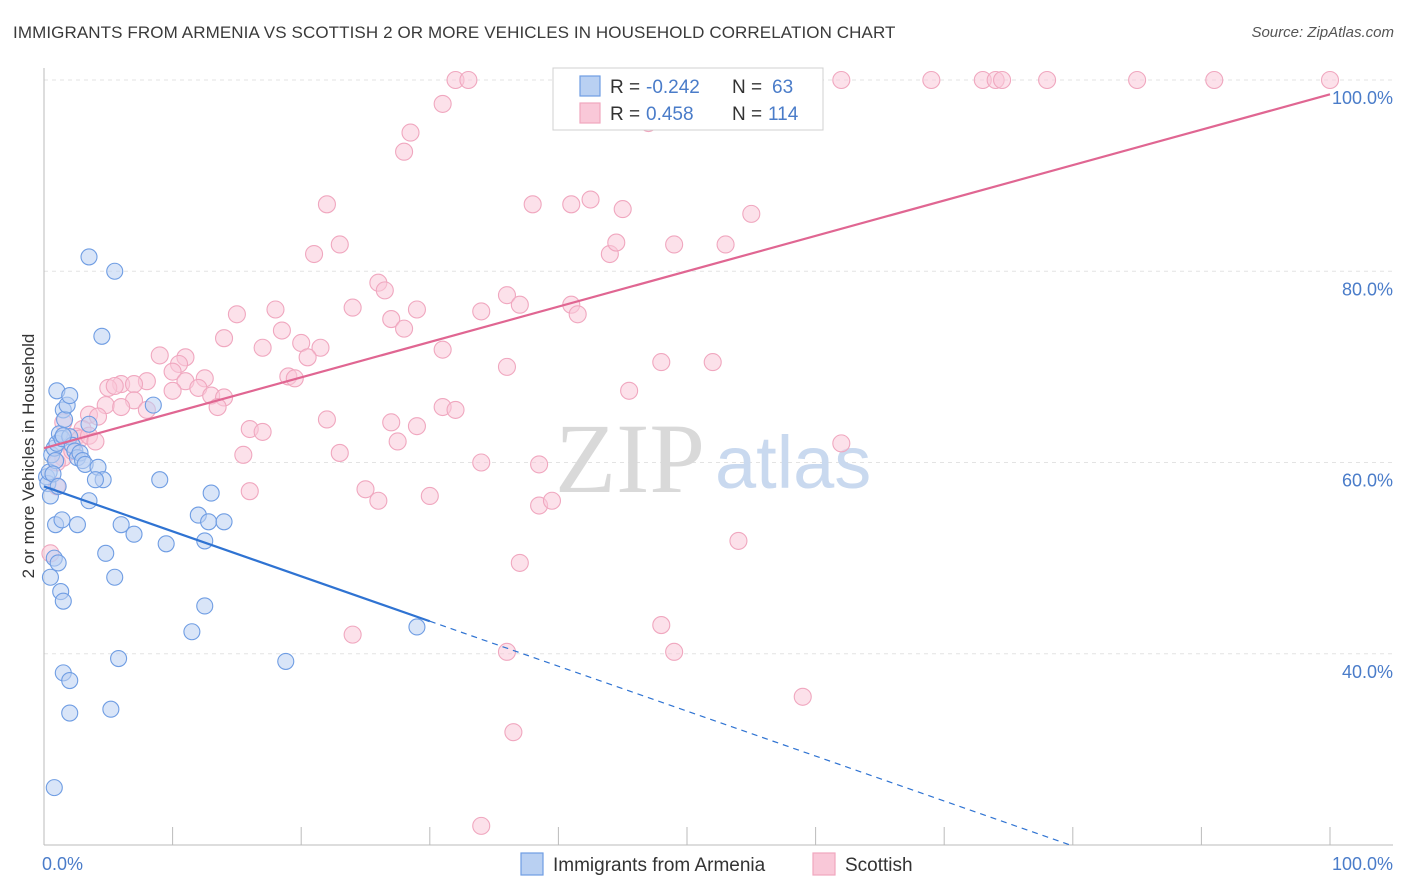 The height and width of the screenshot is (892, 1406). What do you see at coordinates (824, 864) in the screenshot?
I see `bottom-legend-swatch-scottish` at bounding box center [824, 864].